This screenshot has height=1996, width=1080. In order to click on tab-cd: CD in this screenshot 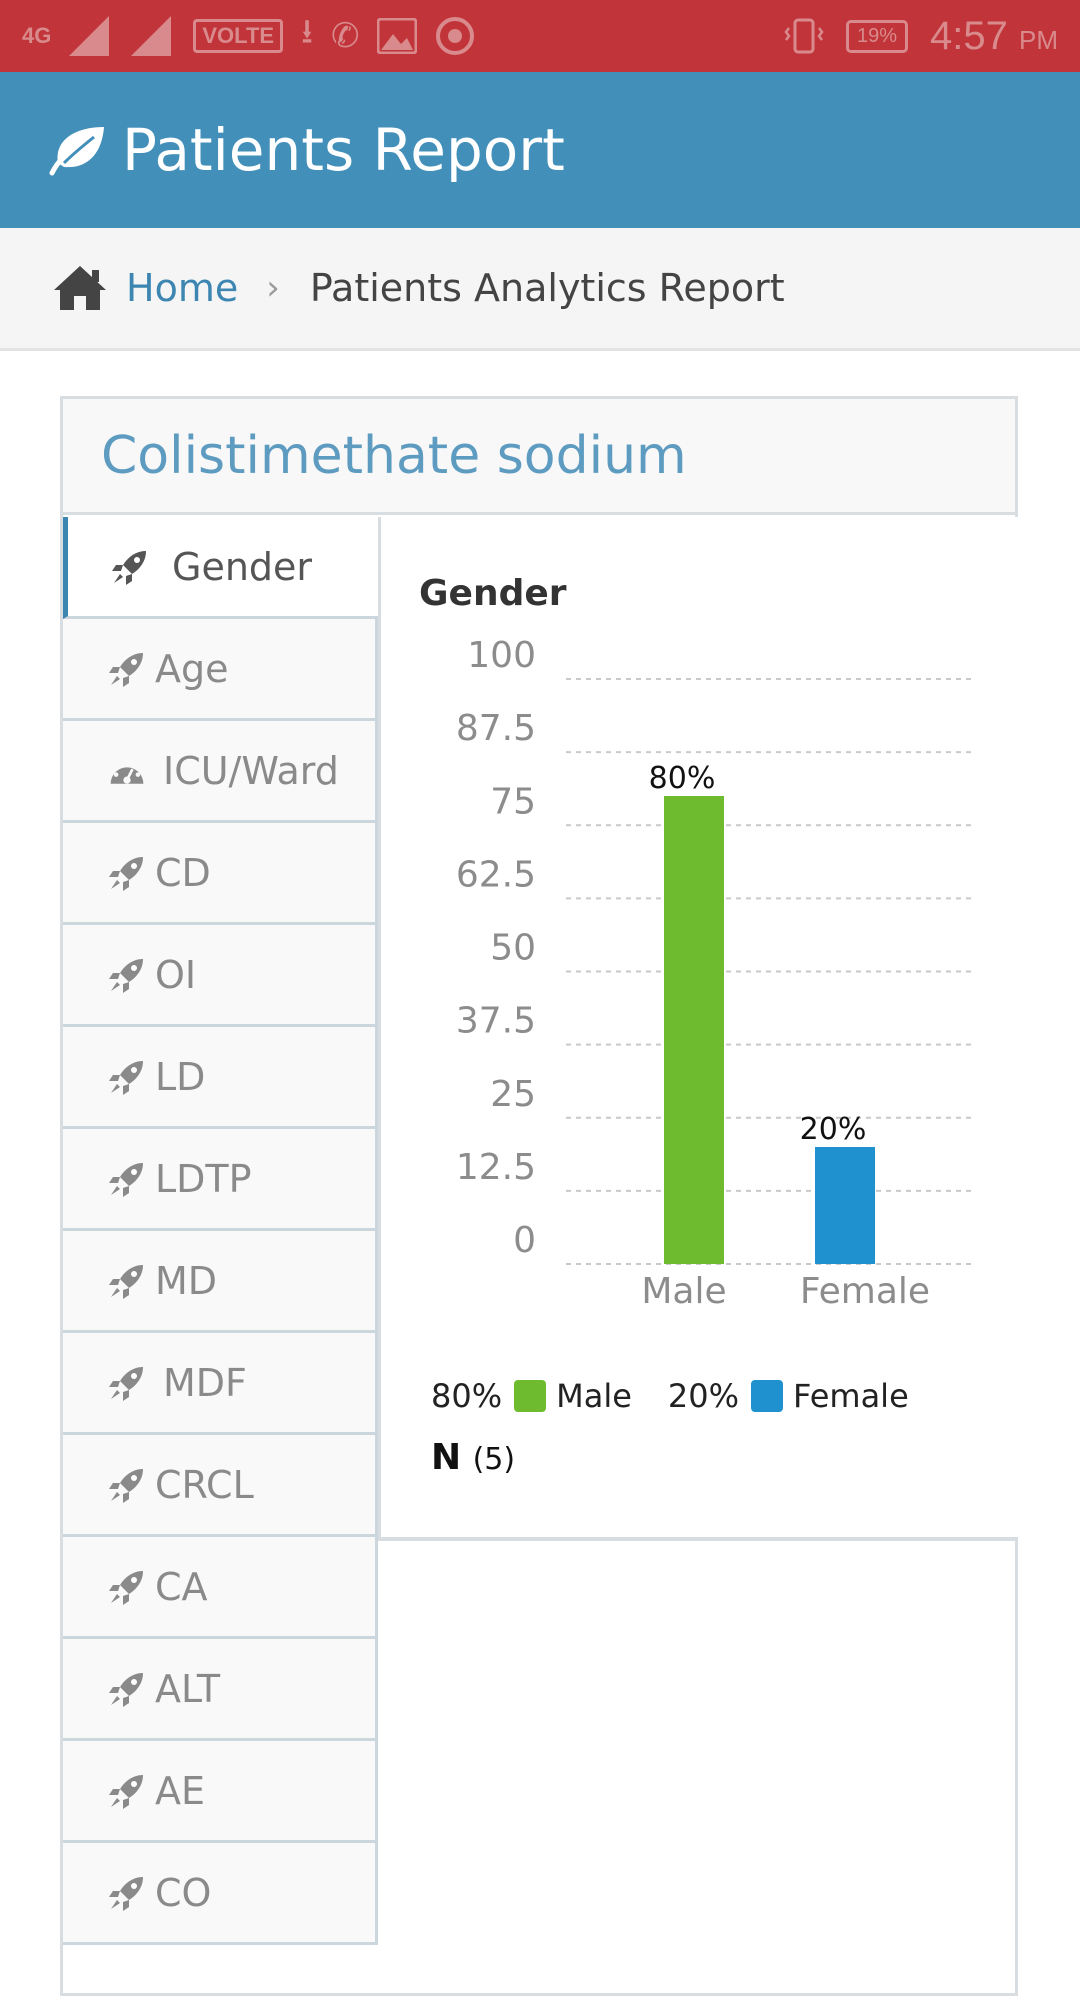, I will do `click(220, 874)`.